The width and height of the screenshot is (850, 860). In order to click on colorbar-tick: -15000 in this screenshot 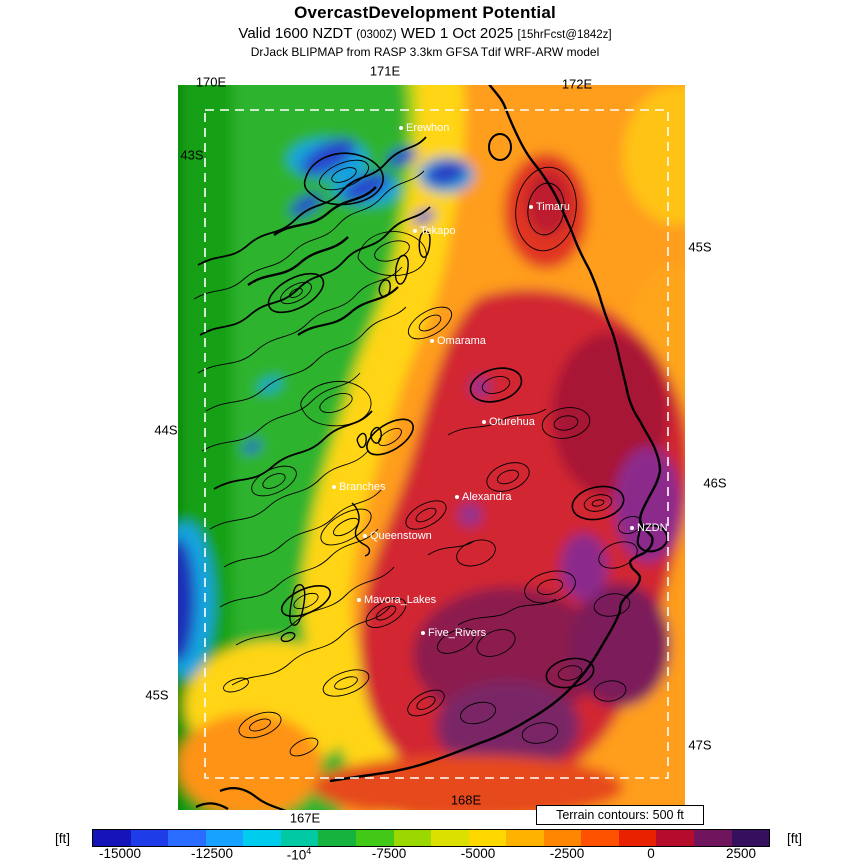, I will do `click(120, 853)`.